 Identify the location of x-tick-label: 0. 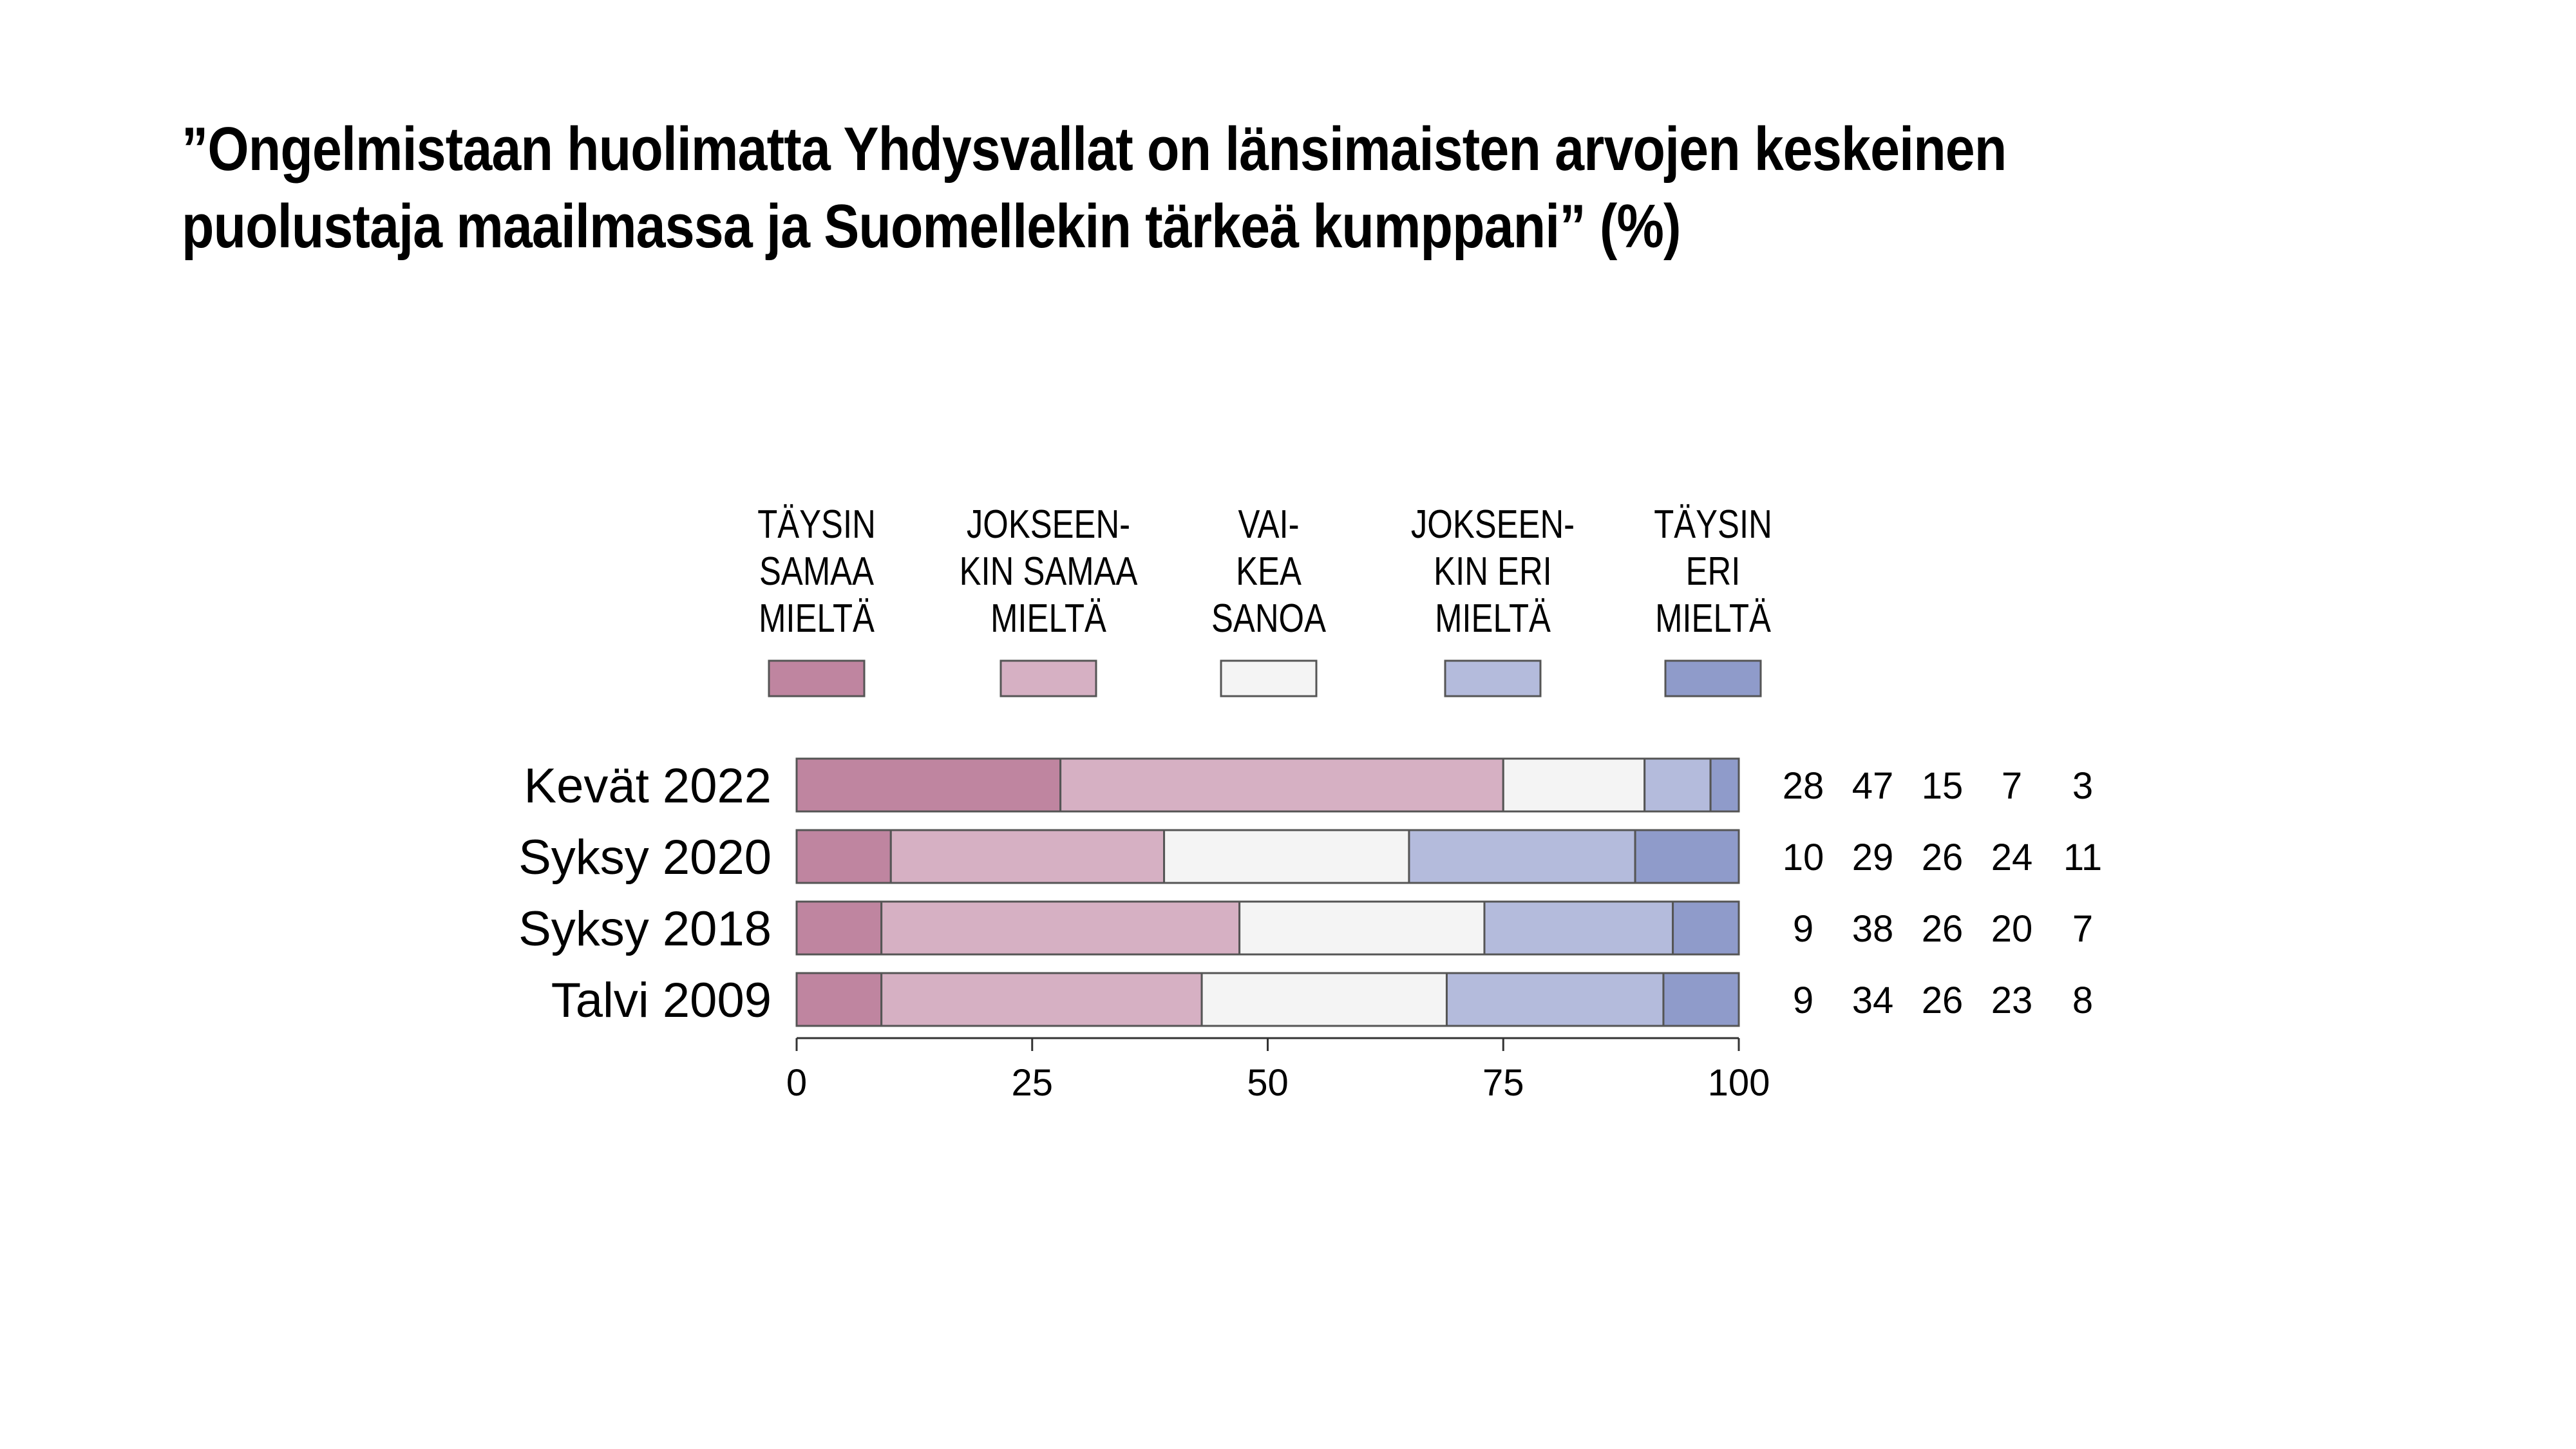
(796, 1083).